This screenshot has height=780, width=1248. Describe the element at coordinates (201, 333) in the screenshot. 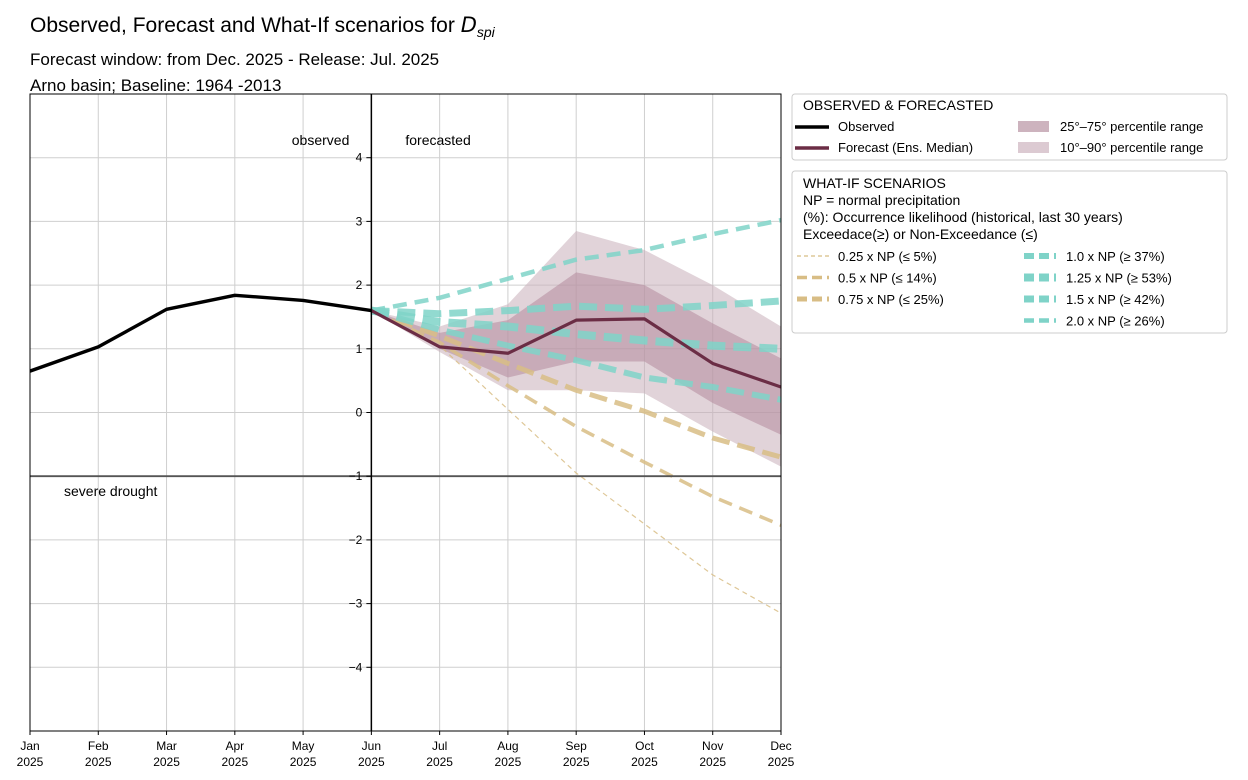

I see `observed-line` at that location.